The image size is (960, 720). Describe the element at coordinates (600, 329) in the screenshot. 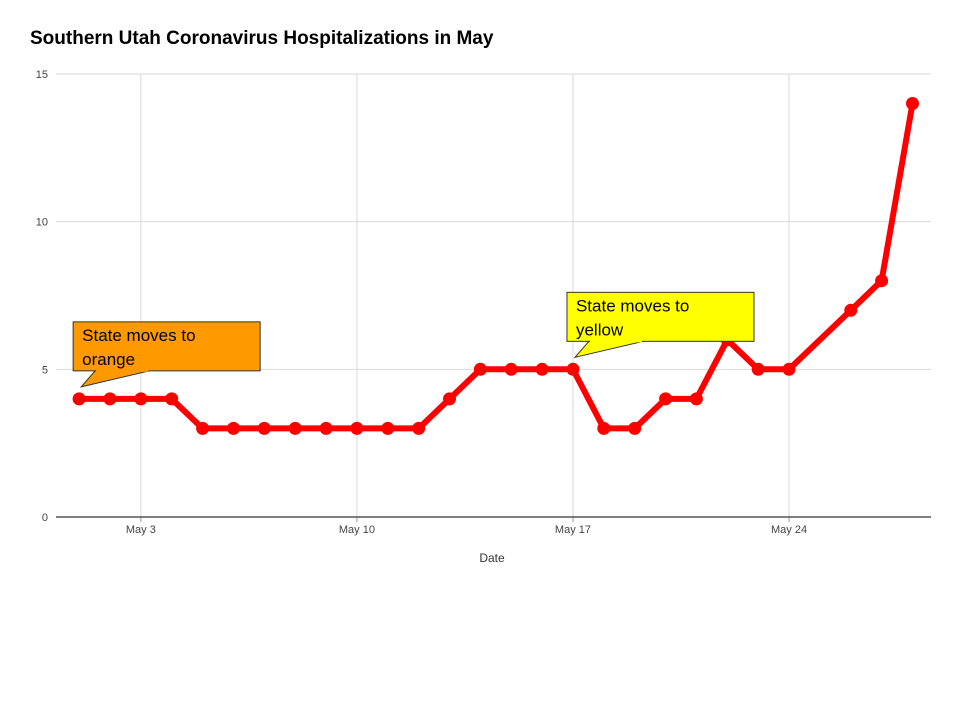

I see `callout-text: yellow` at that location.